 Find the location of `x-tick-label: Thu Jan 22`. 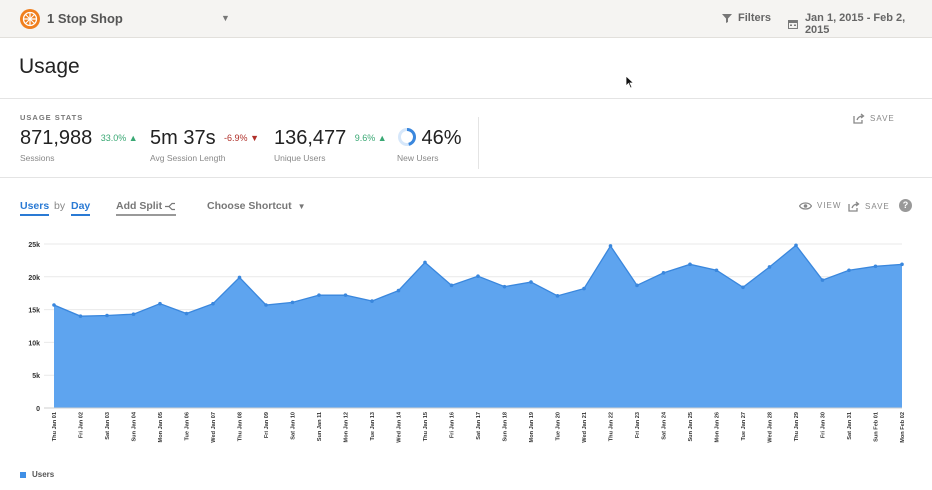

x-tick-label: Thu Jan 22 is located at coordinates (612, 426).